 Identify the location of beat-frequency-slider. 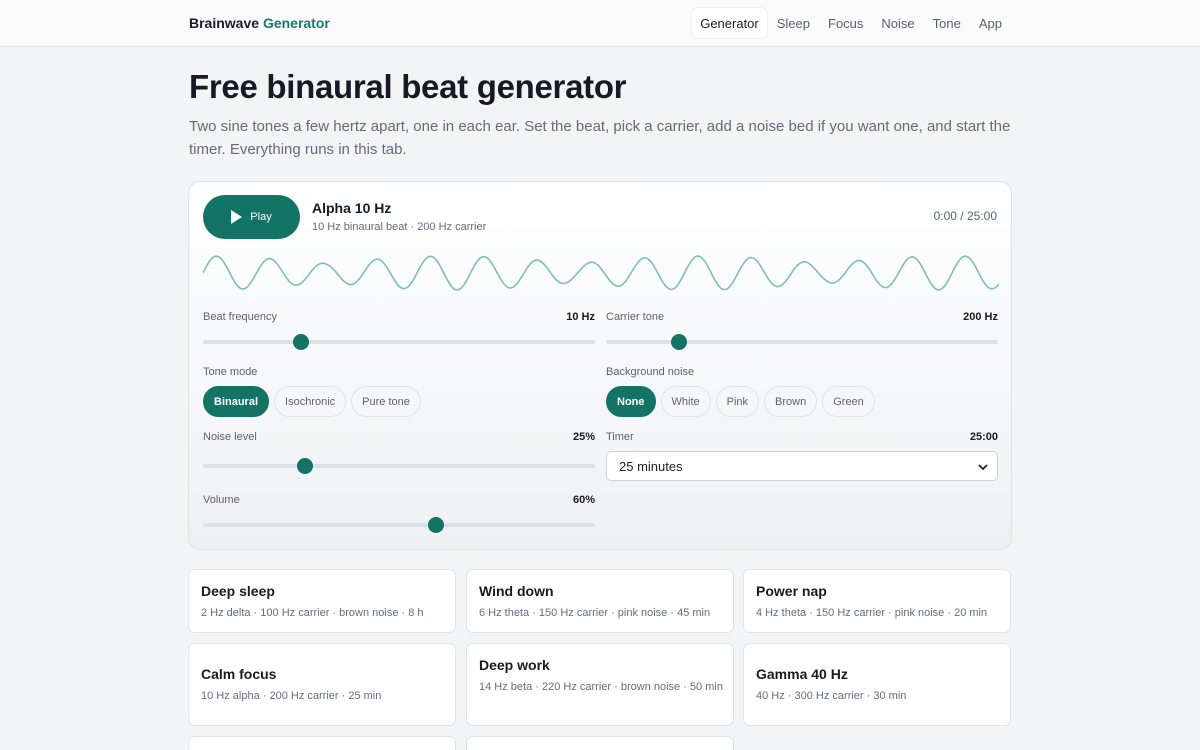
(399, 342).